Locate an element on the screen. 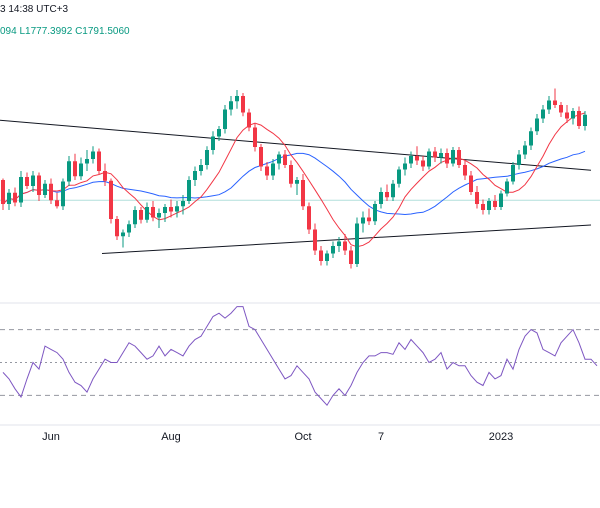 This screenshot has width=600, height=508. moving-average-slow is located at coordinates (294, 183).